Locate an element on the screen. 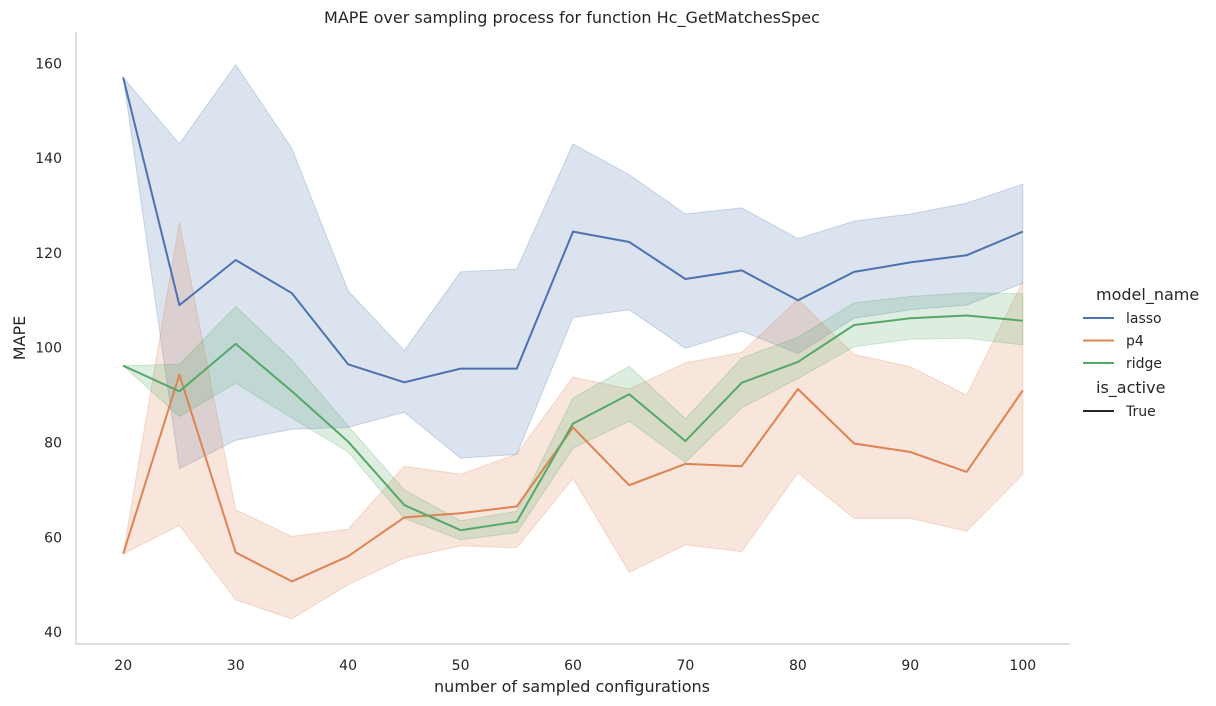  y-tick-label: 80 is located at coordinates (53, 444).